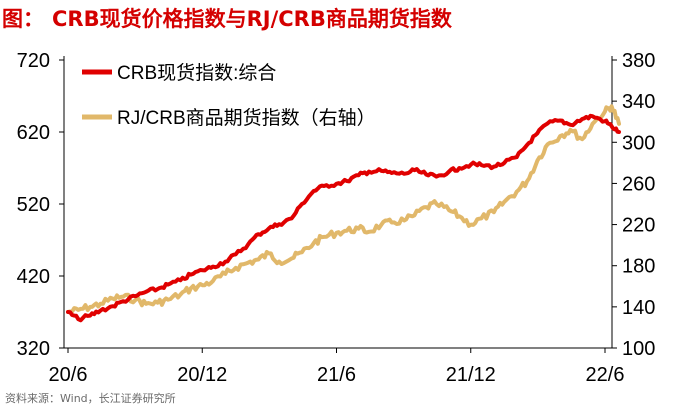  What do you see at coordinates (246, 118) in the screenshot?
I see `legend-rj-crb-label: RJ/CRB商品期货指数（右轴）` at bounding box center [246, 118].